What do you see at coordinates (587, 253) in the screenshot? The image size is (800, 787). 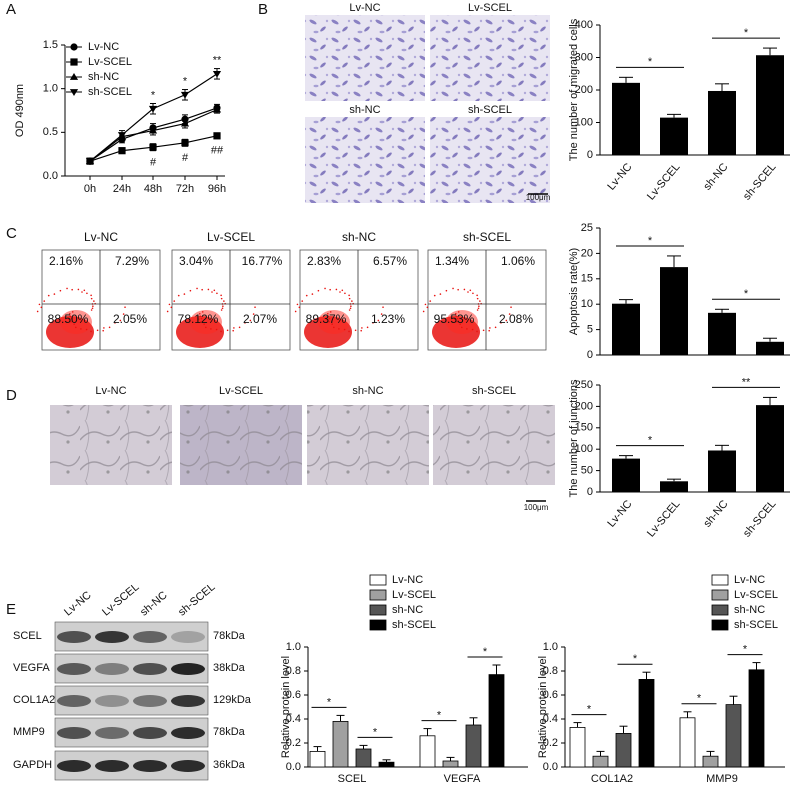 I see `y-tick-label: 20` at bounding box center [587, 253].